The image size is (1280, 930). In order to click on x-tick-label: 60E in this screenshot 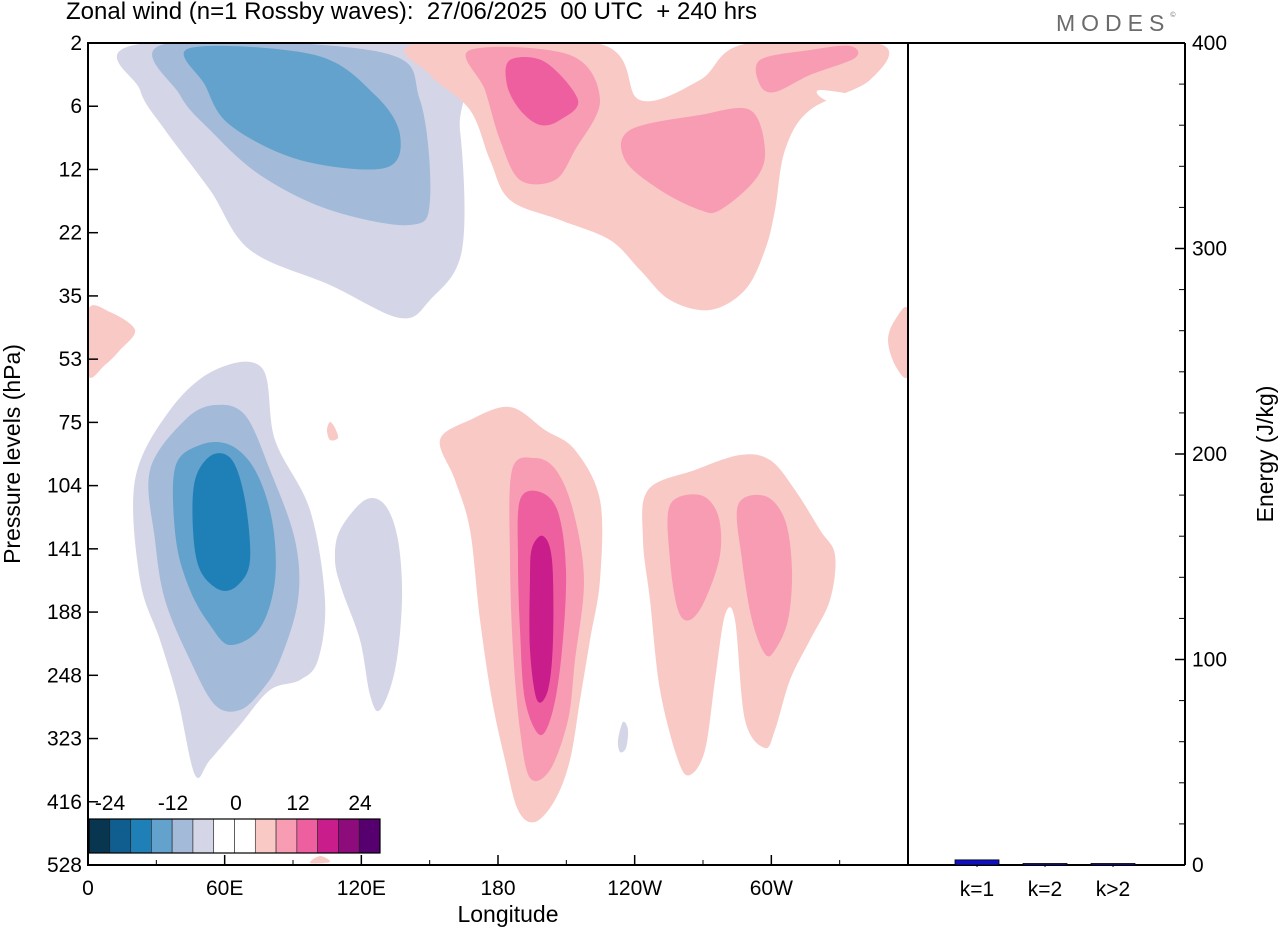, I will do `click(224, 888)`.